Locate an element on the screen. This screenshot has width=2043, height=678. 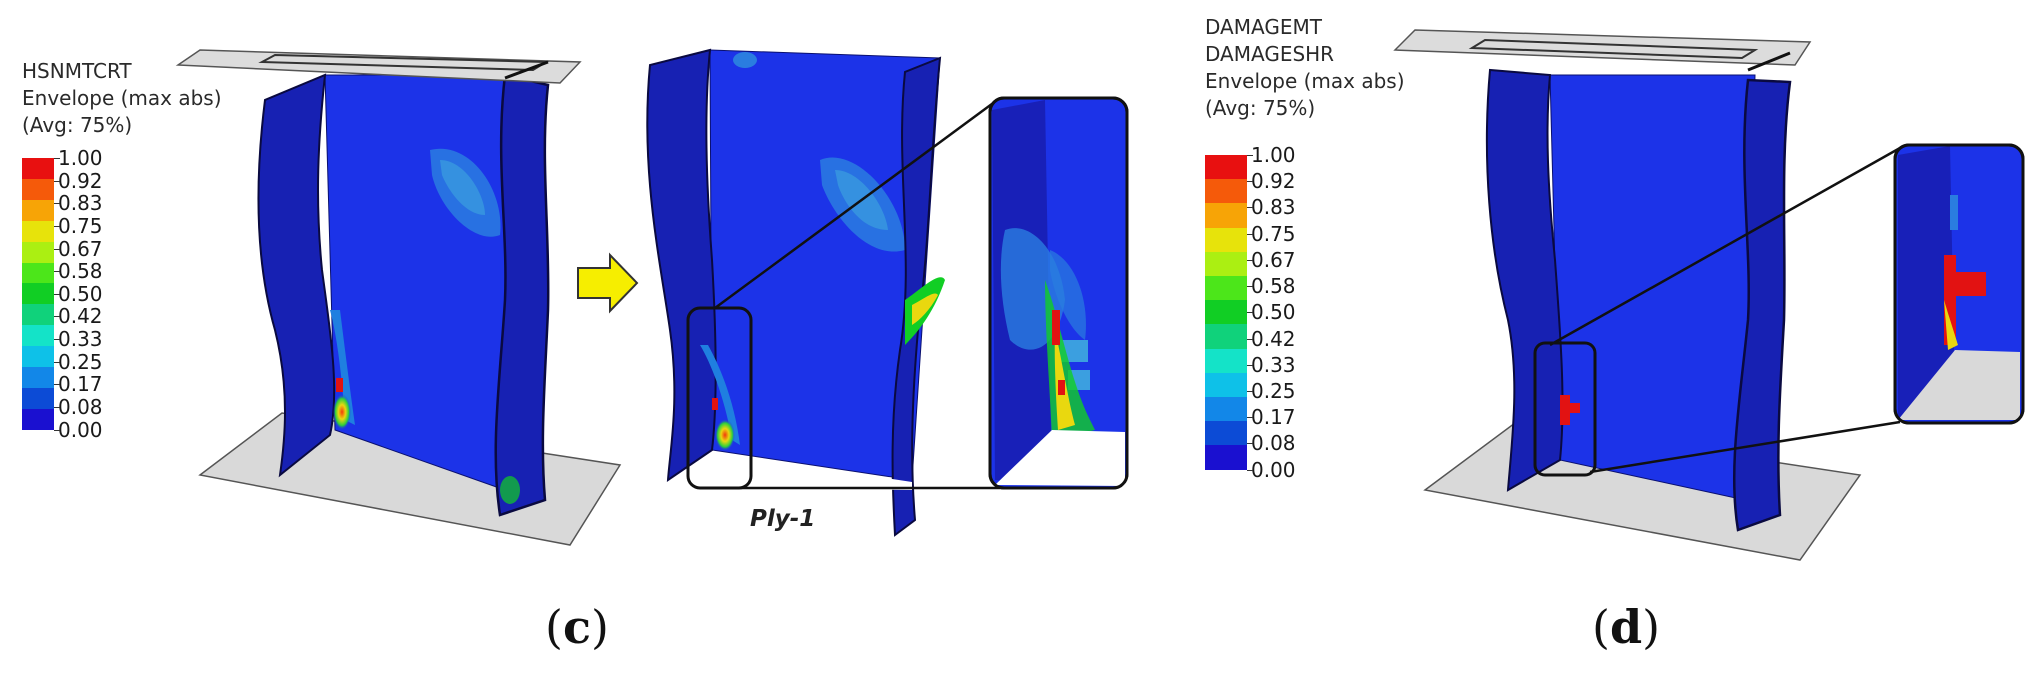
zoom-inset-frame is located at coordinates (1058, 293).